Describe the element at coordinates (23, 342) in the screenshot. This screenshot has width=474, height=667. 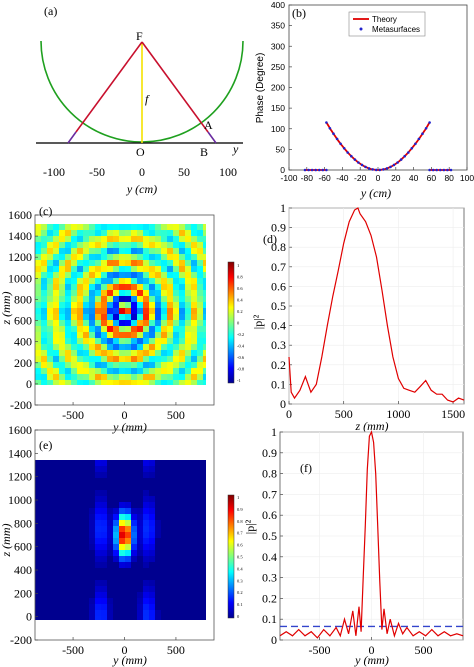
I see `tick-label: 400` at that location.